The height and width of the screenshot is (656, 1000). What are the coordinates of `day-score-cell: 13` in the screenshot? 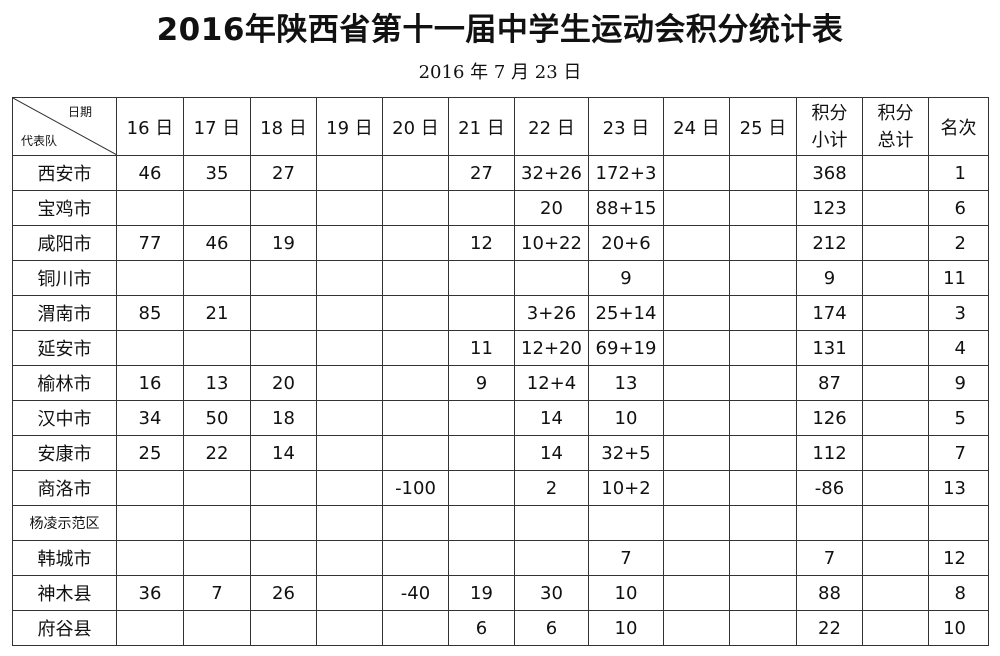 It's located at (626, 383).